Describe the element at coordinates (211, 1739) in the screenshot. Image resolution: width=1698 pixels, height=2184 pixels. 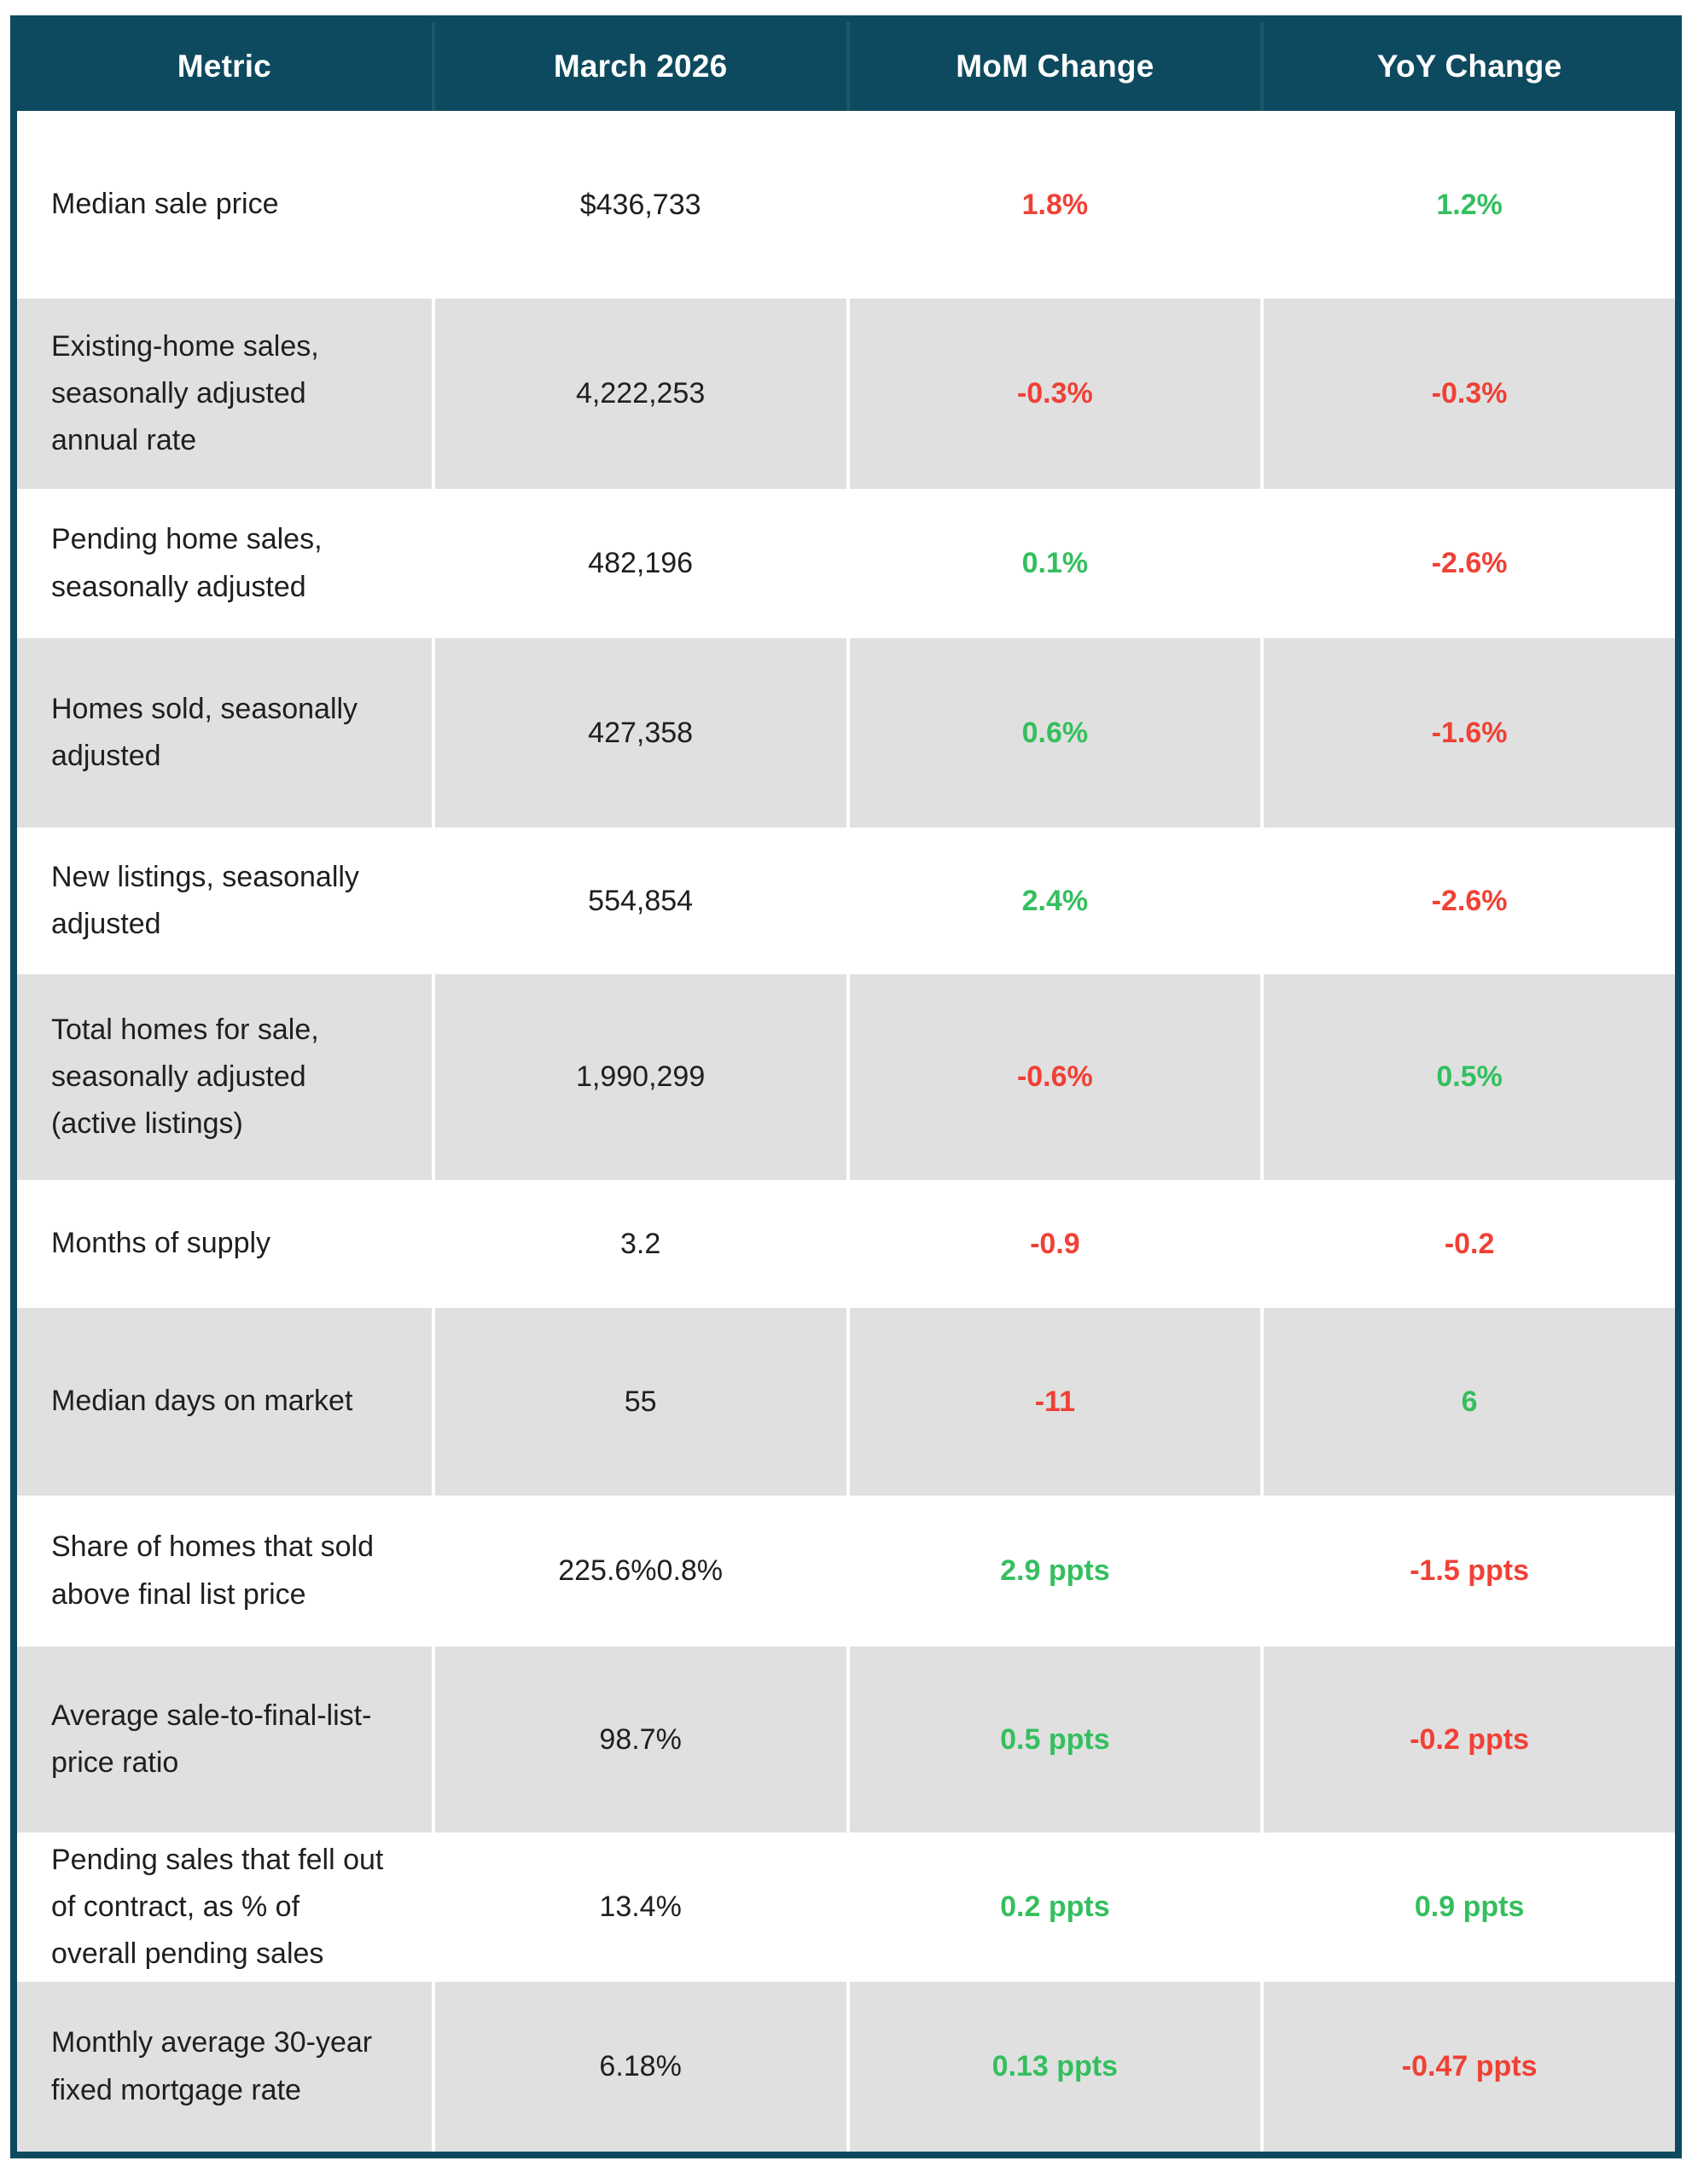
I see `metric-cell: Average sale-to-final-list-price ratio` at that location.